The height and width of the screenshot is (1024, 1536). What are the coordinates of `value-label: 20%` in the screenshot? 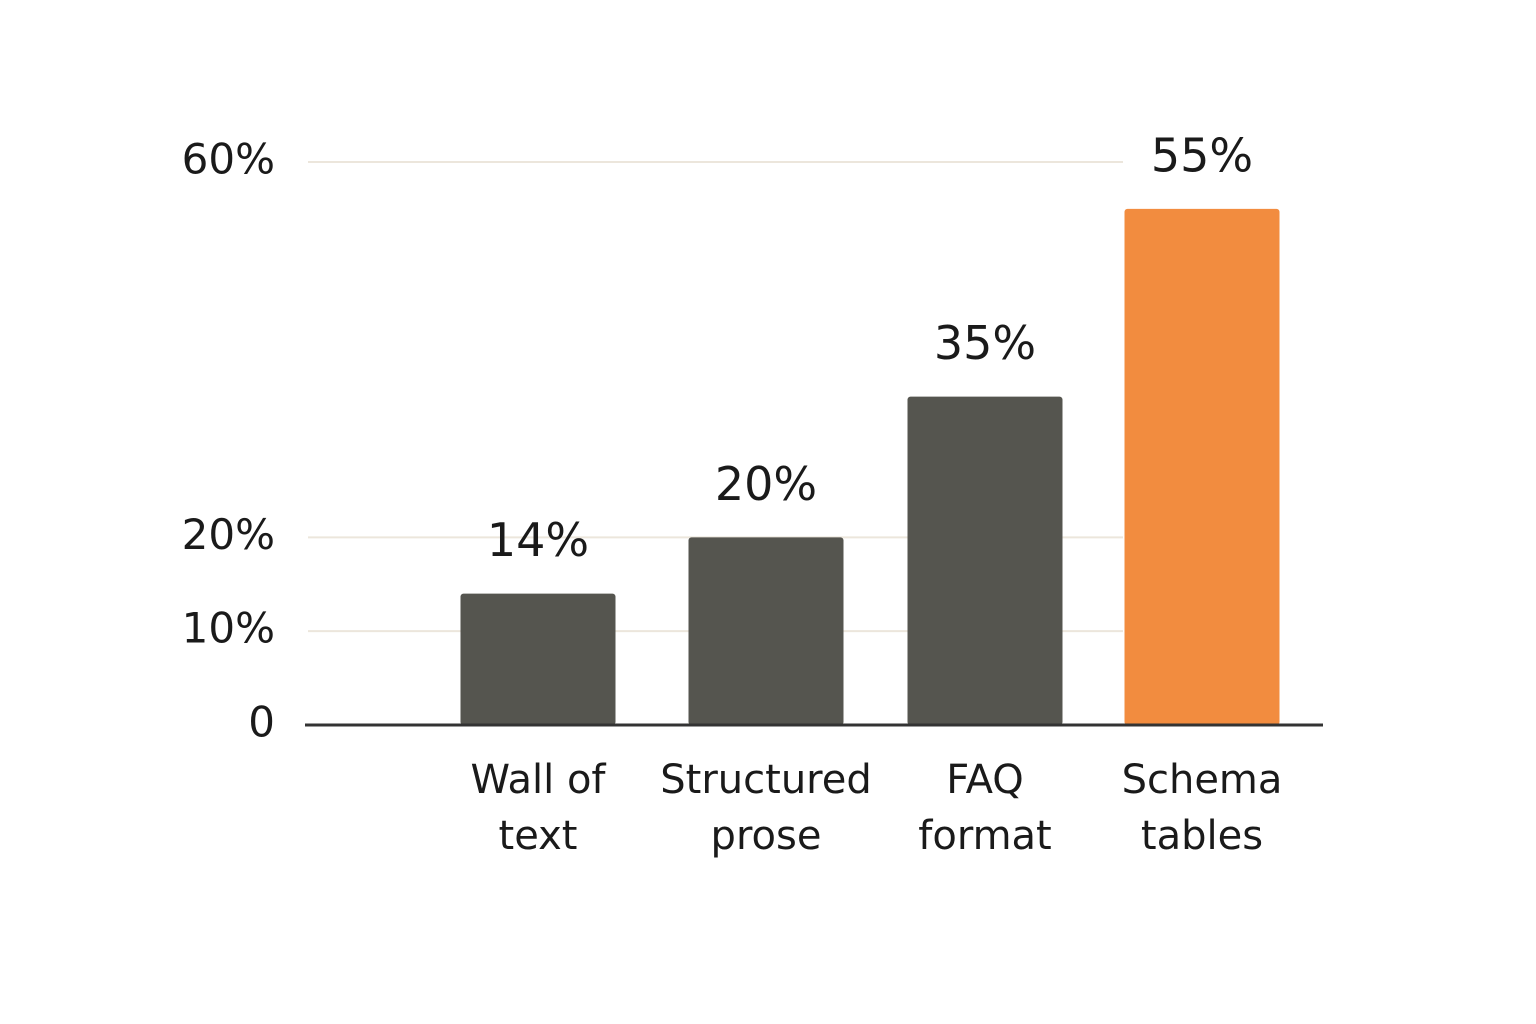 It's located at (766, 484).